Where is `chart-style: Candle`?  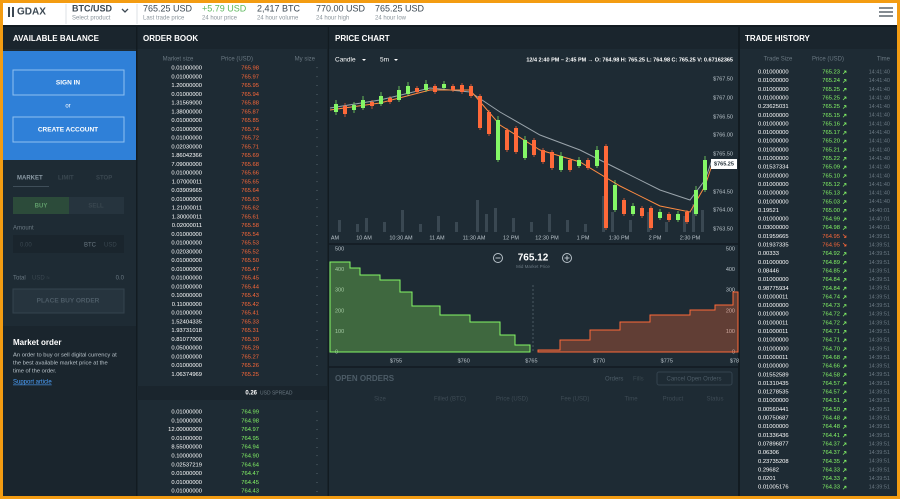 chart-style: Candle is located at coordinates (345, 60).